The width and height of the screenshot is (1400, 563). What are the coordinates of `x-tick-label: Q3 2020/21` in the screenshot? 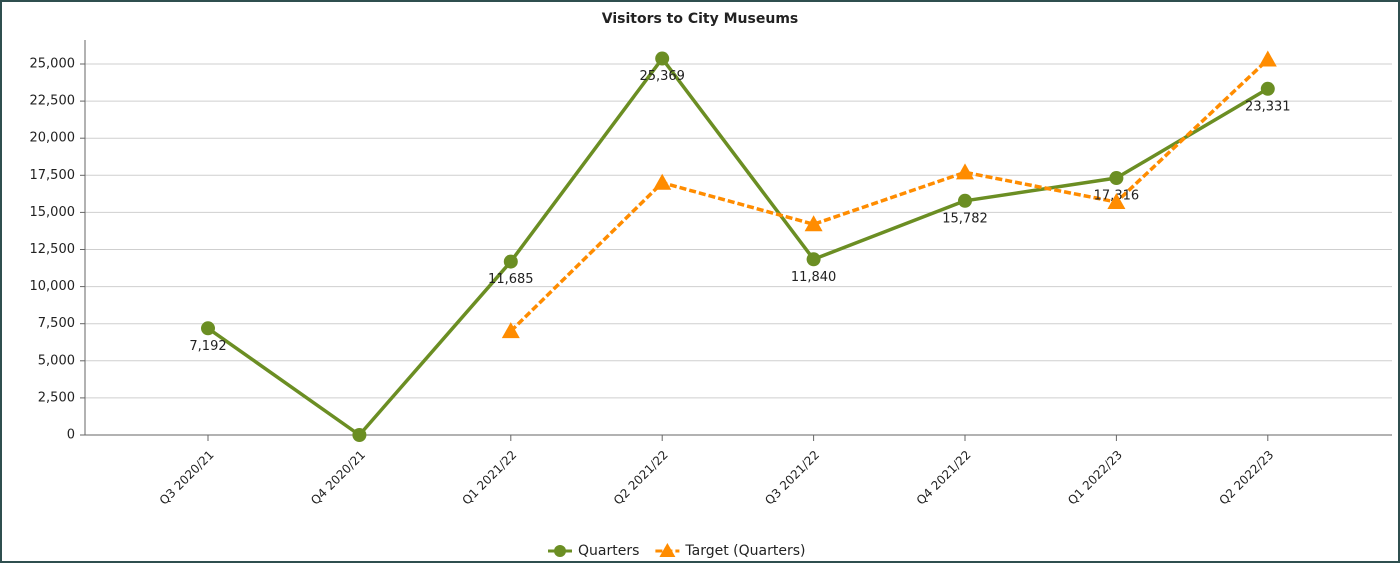 It's located at (187, 478).